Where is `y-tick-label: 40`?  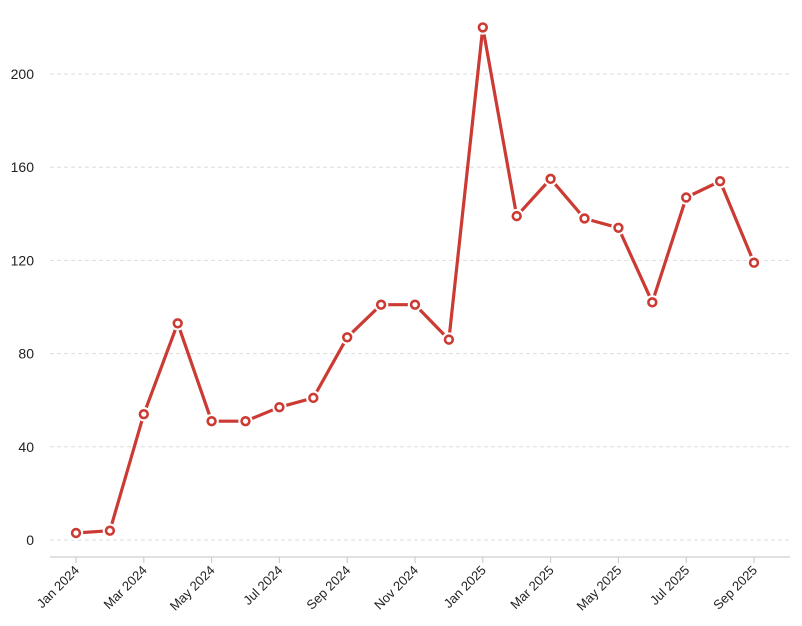
y-tick-label: 40 is located at coordinates (26, 447).